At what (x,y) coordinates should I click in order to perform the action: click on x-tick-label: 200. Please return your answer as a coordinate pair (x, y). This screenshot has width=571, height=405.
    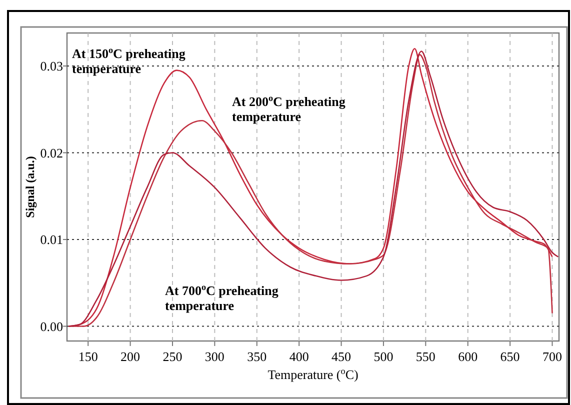
    Looking at the image, I should click on (130, 356).